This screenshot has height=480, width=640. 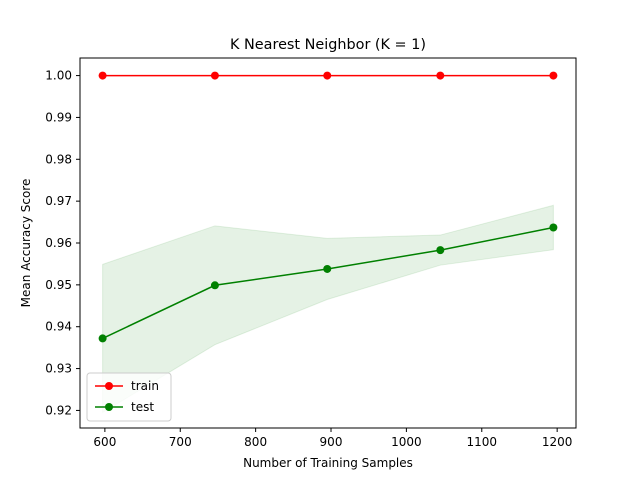 I want to click on y-axis: 0.92 0.93 0.94 0.95 0.96 0.97 0.98 0.99 1.00, so click(x=62, y=243).